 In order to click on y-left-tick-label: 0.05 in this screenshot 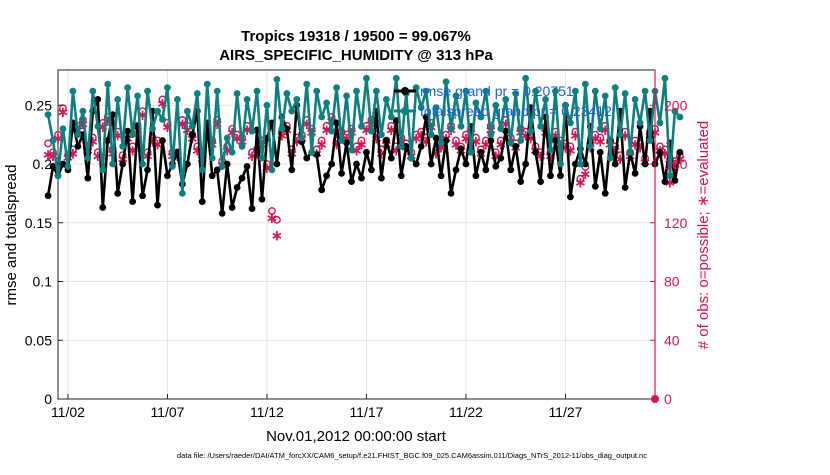, I will do `click(38, 340)`.